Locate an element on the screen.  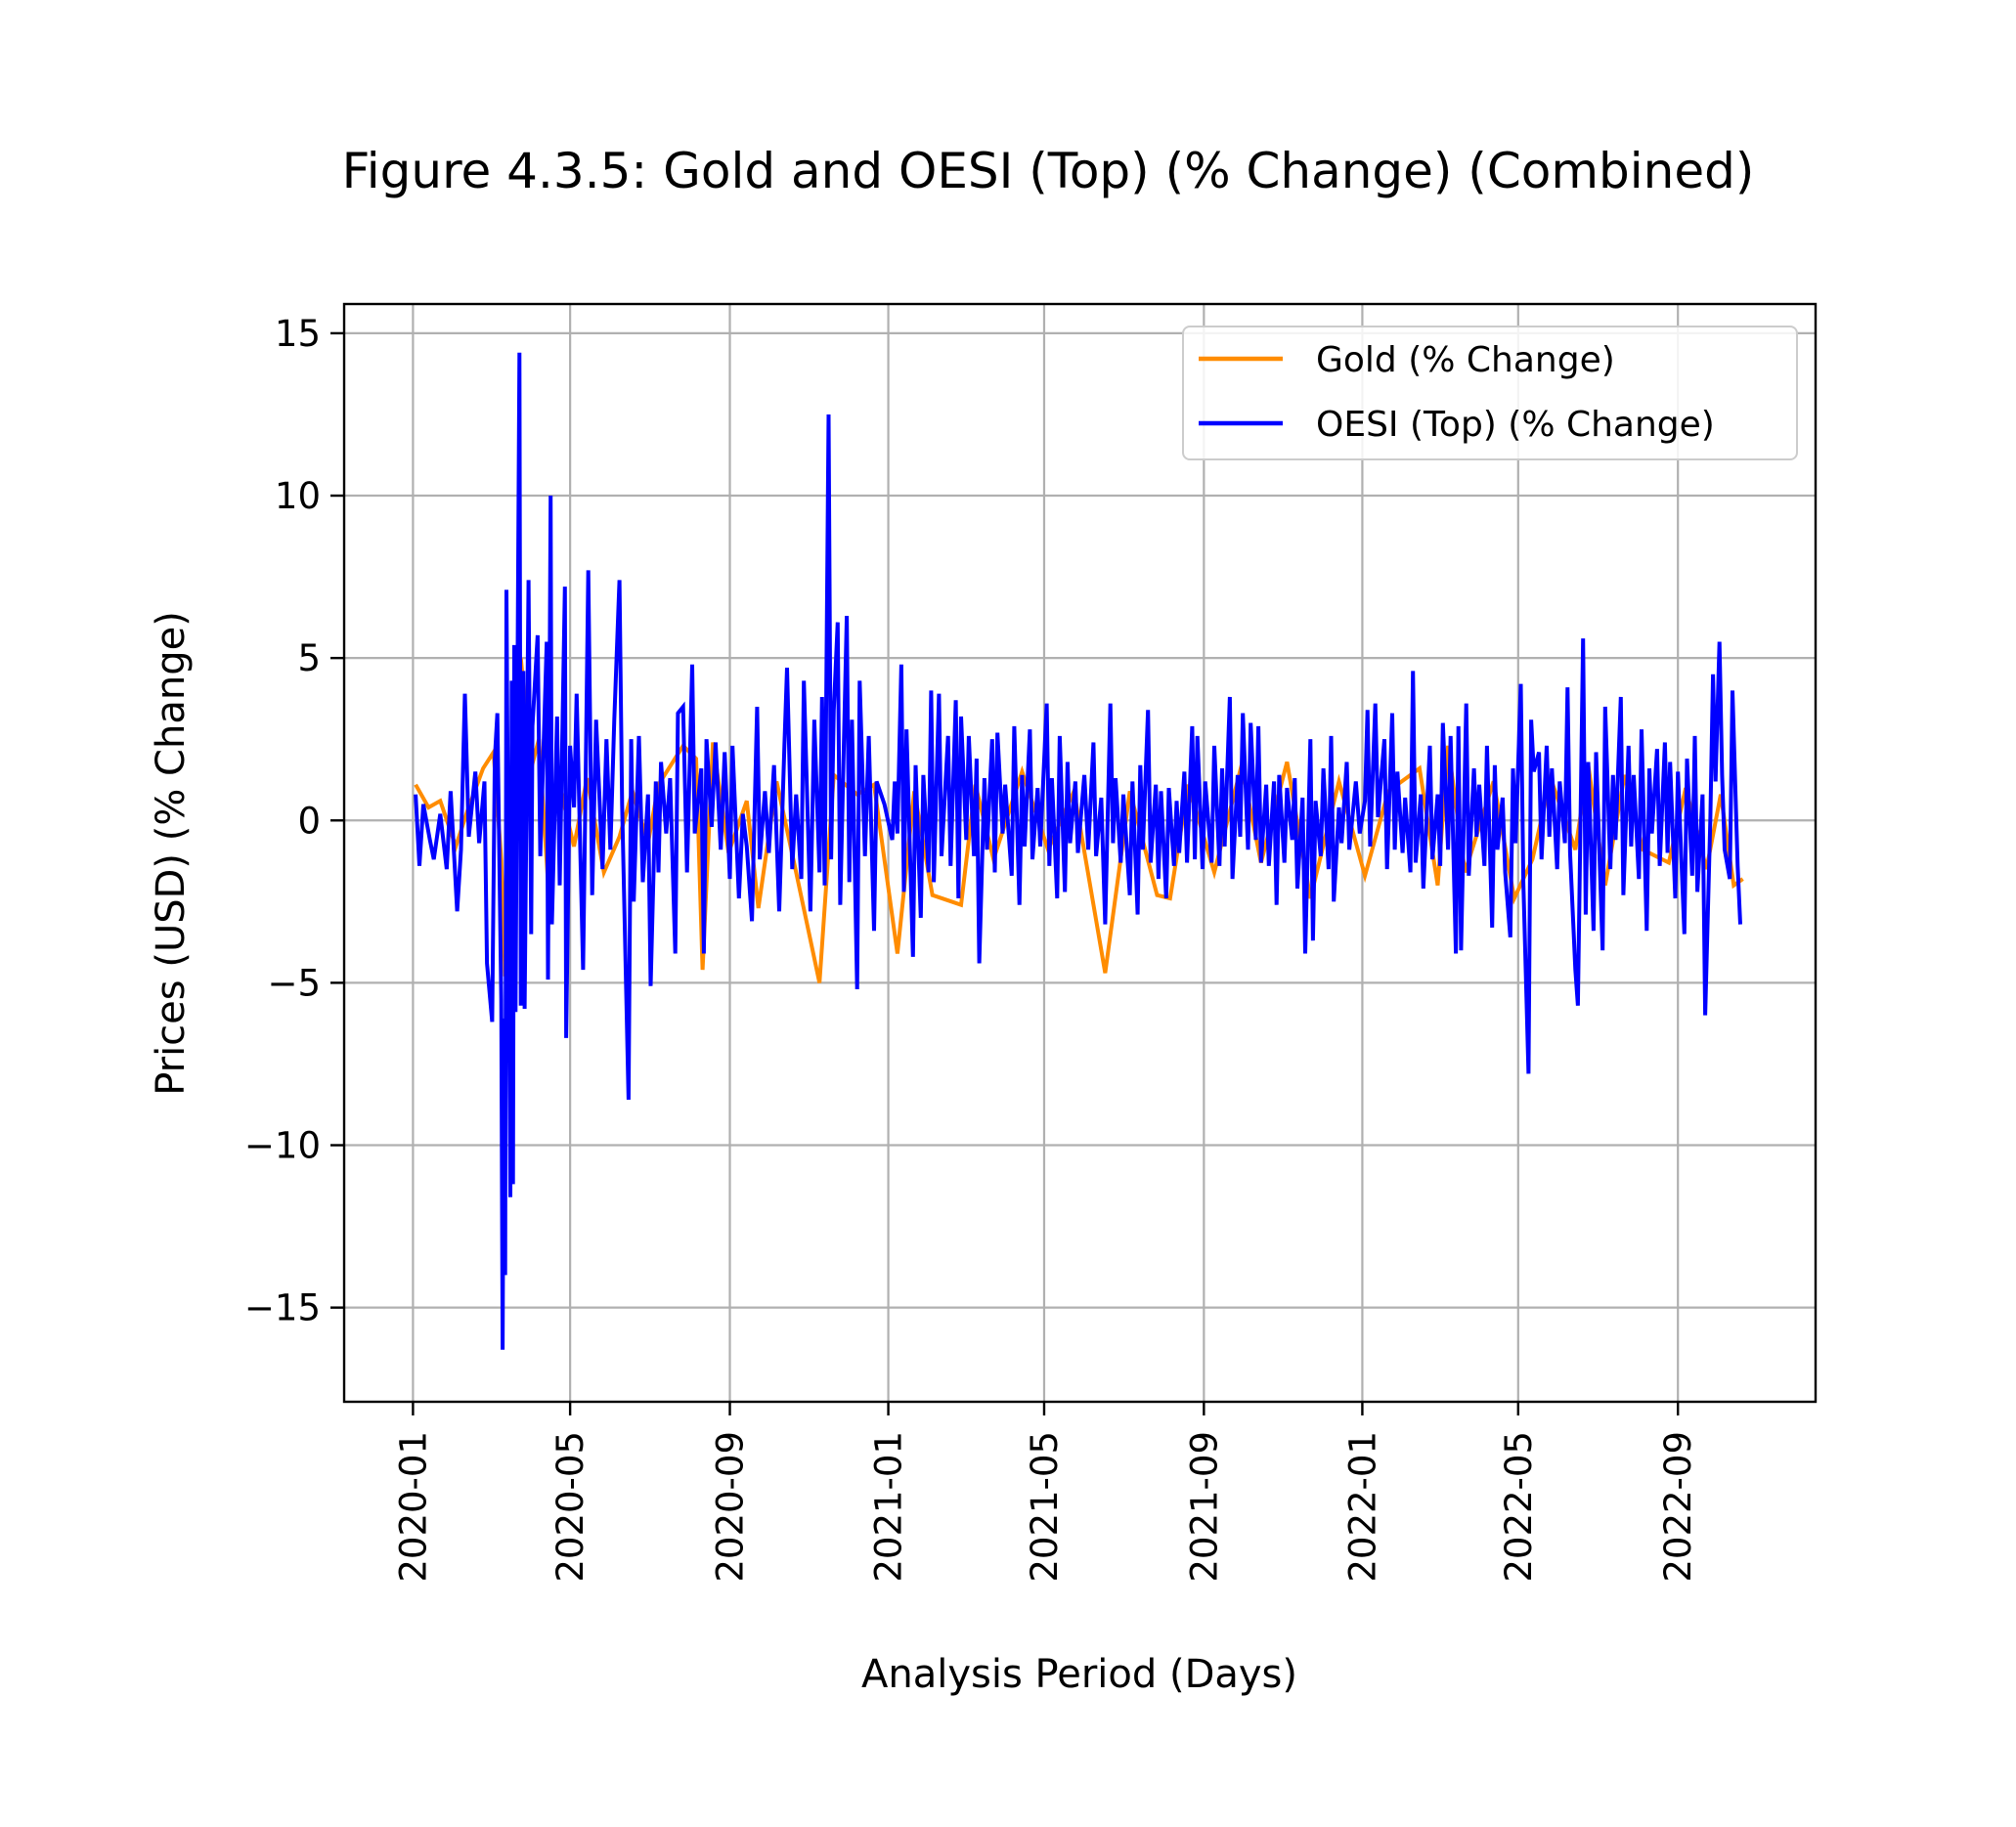
y-tick-label: 0 is located at coordinates (309, 821).